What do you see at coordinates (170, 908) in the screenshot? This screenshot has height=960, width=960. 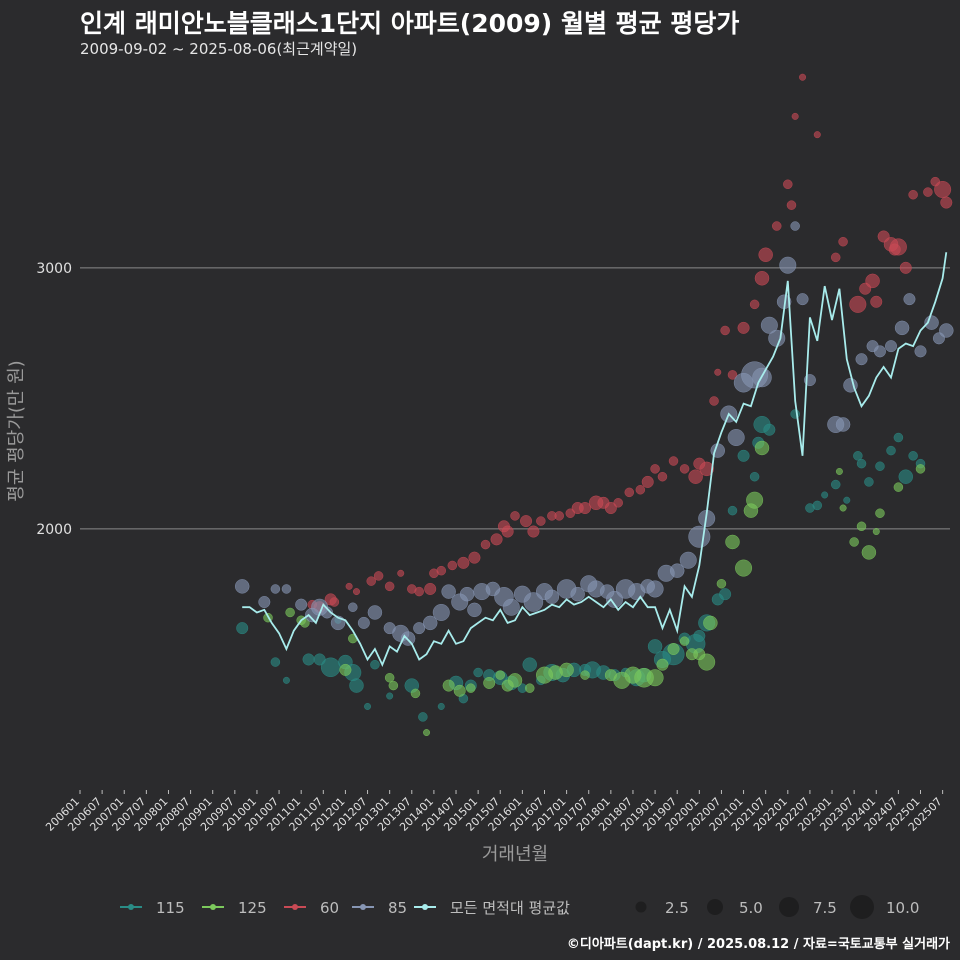 I see `legend-label-115: 115` at bounding box center [170, 908].